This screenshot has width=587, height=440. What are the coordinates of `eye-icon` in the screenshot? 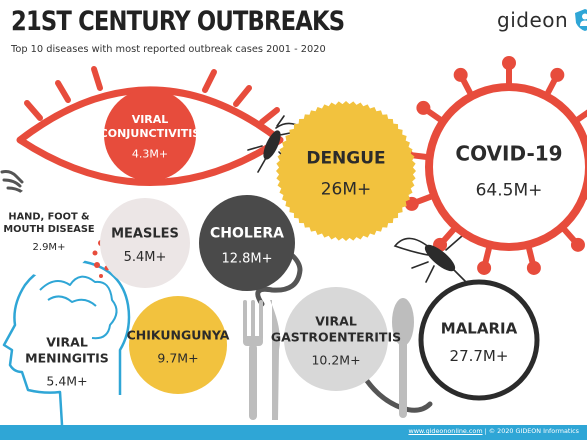 It's located at (150, 126).